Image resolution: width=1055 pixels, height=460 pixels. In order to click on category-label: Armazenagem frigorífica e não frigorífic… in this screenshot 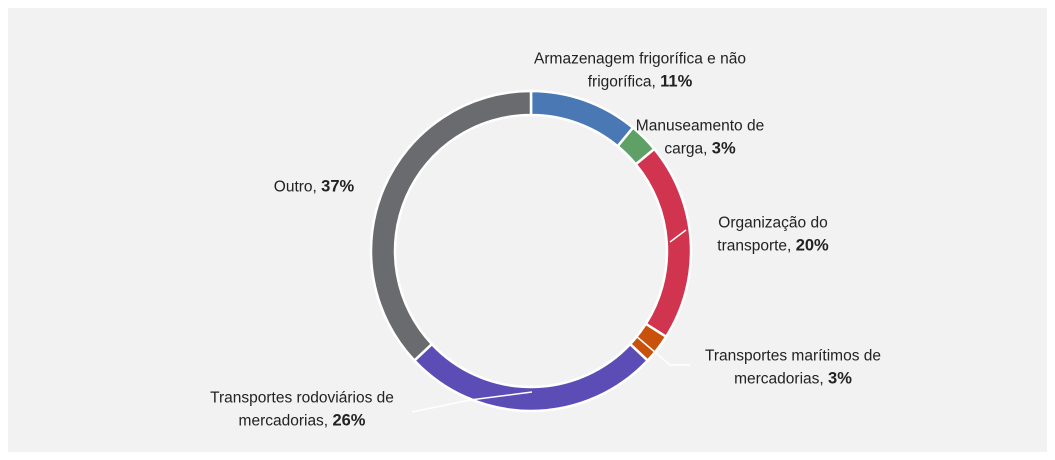, I will do `click(640, 70)`.